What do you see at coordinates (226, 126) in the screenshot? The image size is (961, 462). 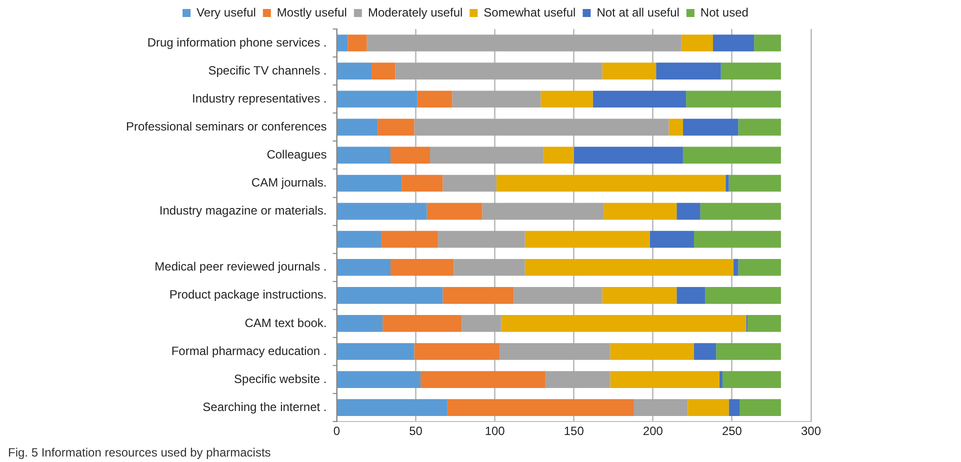 I see `y-tick-label: Professional seminars or conferences` at bounding box center [226, 126].